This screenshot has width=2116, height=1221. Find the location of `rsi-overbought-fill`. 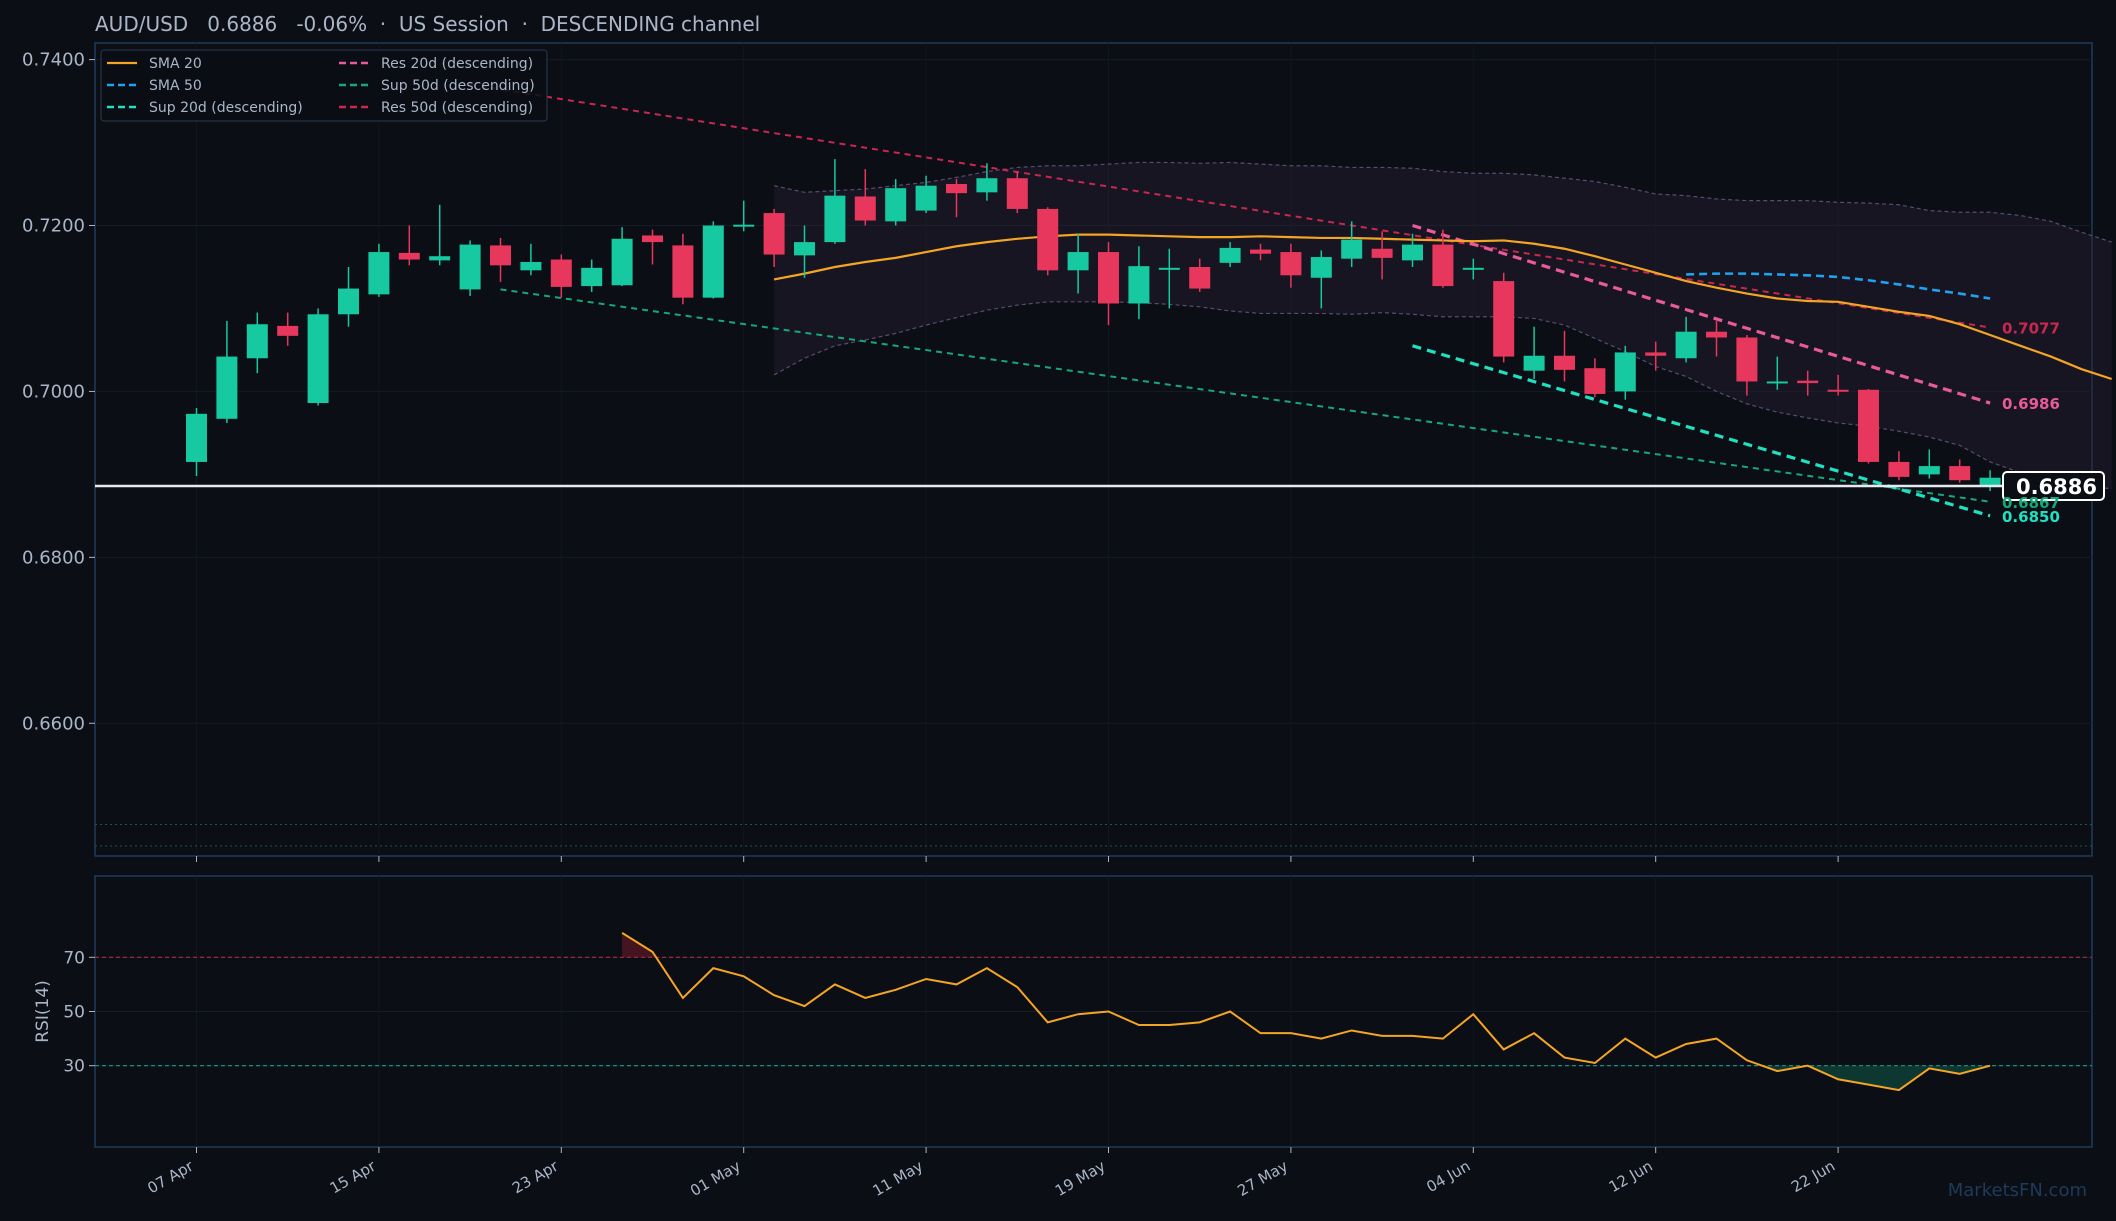

rsi-overbought-fill is located at coordinates (637, 945).